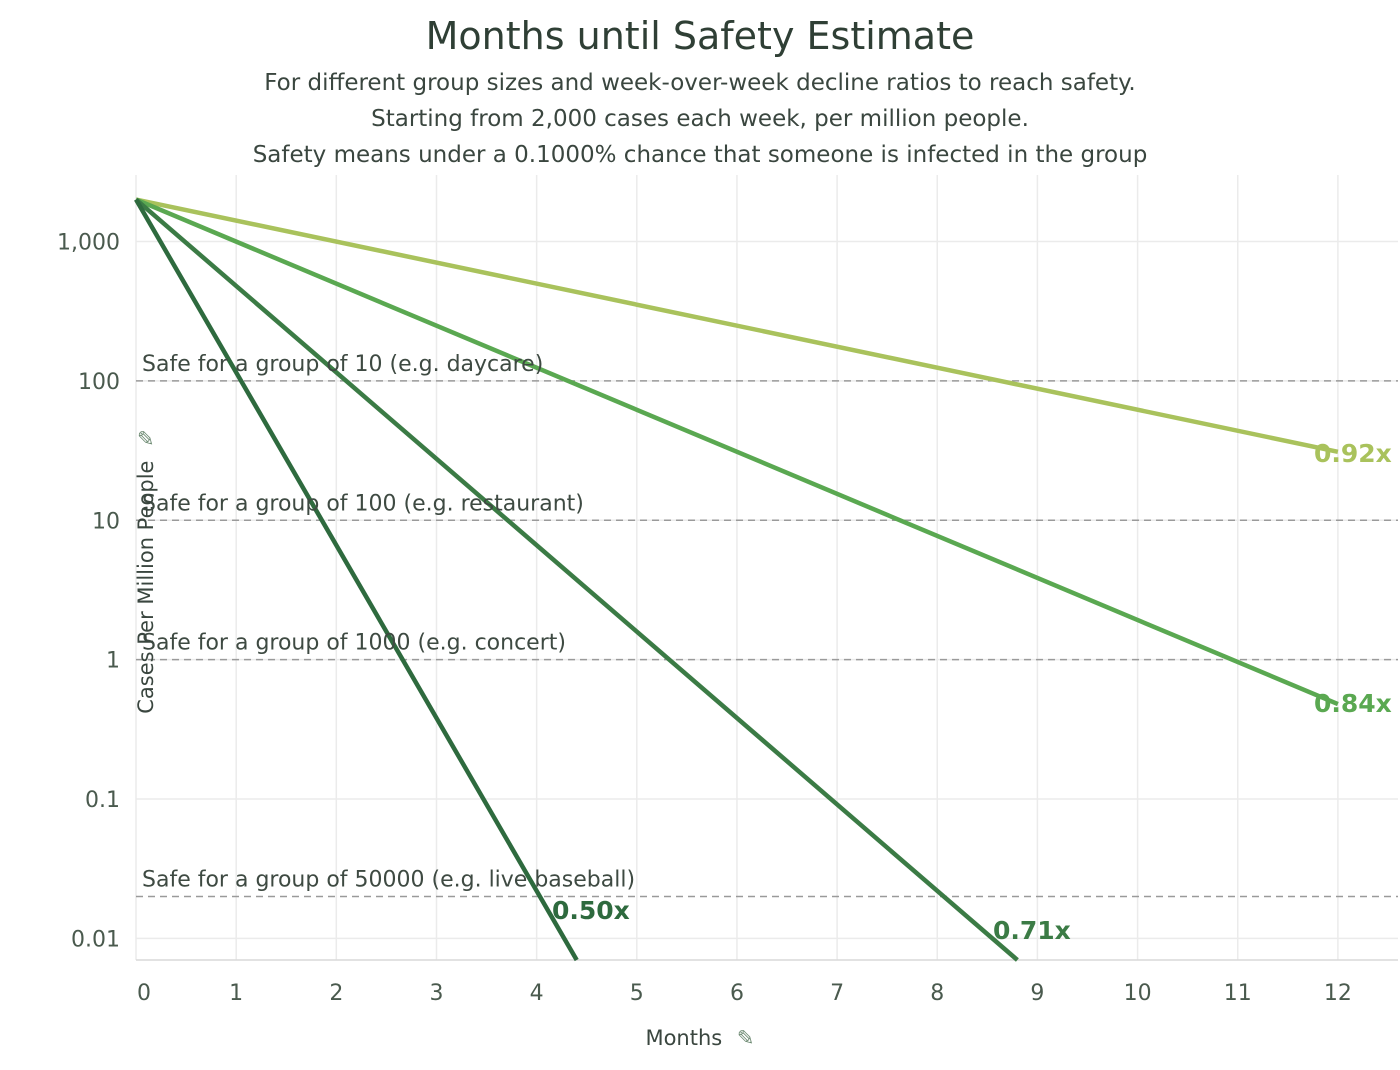 The width and height of the screenshot is (1400, 1070). I want to click on x-tick-label: 7, so click(837, 993).